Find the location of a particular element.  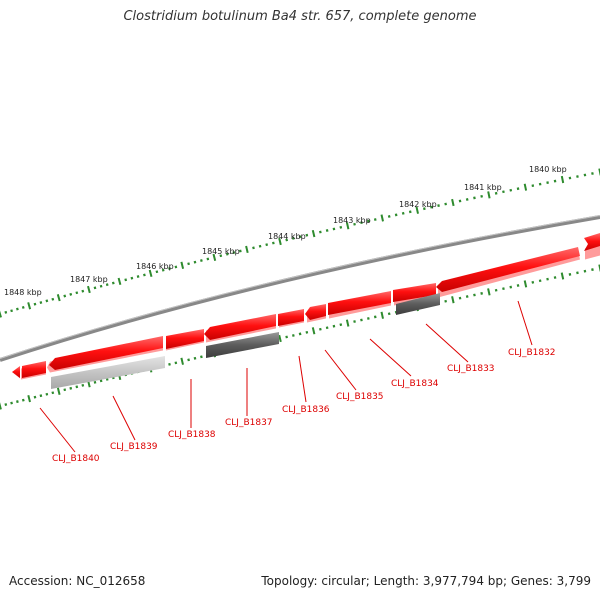

feature-track is located at coordinates (245, 341).